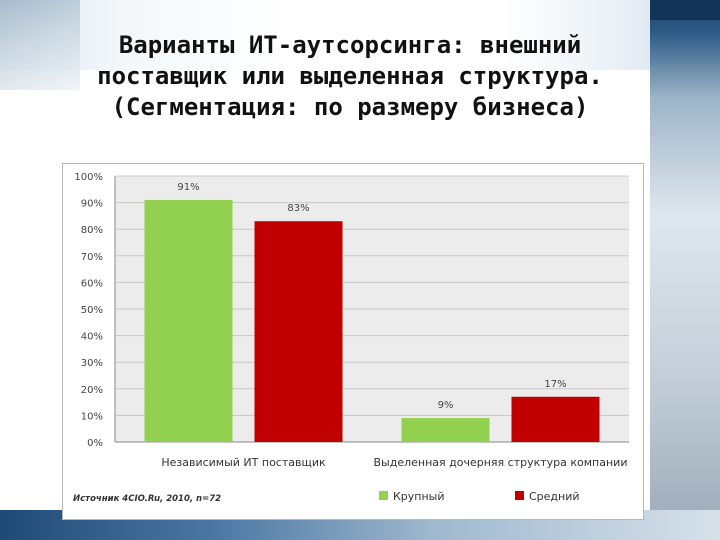 The width and height of the screenshot is (720, 540). What do you see at coordinates (92, 230) in the screenshot?
I see `y-tick-label: 80%` at bounding box center [92, 230].